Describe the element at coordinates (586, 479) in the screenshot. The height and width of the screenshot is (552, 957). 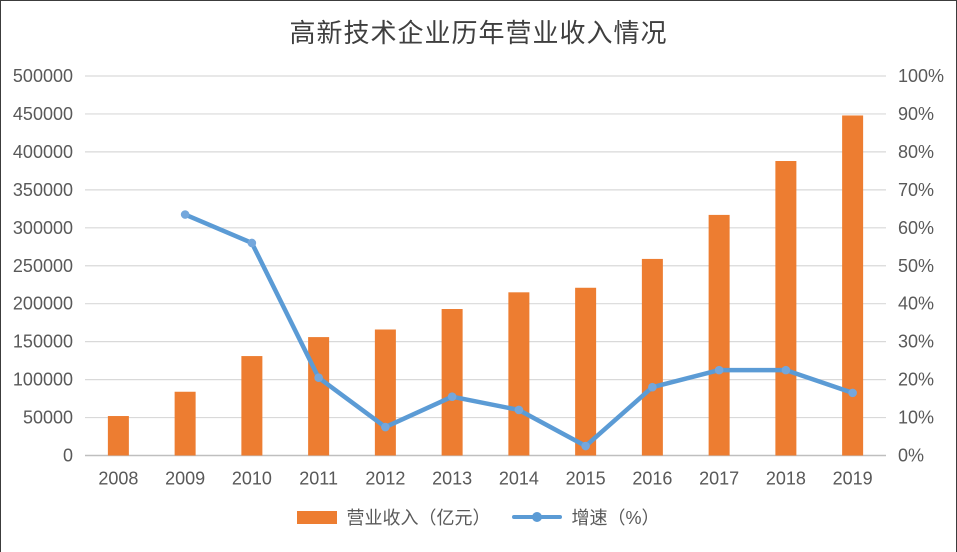
I see `x-axis-tick-label: 2015` at that location.